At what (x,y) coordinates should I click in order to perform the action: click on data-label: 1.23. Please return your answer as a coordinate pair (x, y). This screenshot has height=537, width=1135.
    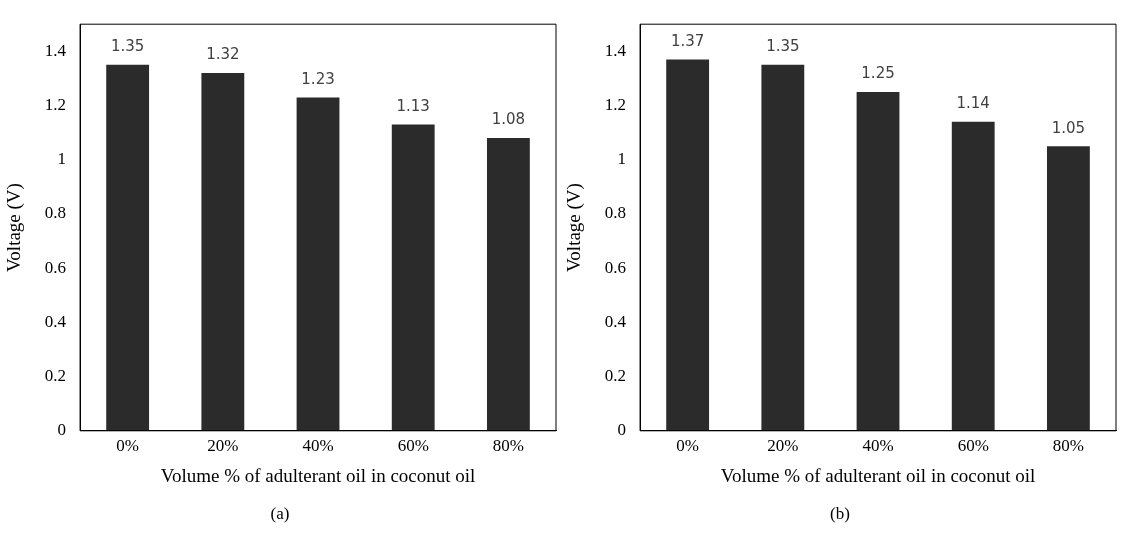
    Looking at the image, I should click on (318, 78).